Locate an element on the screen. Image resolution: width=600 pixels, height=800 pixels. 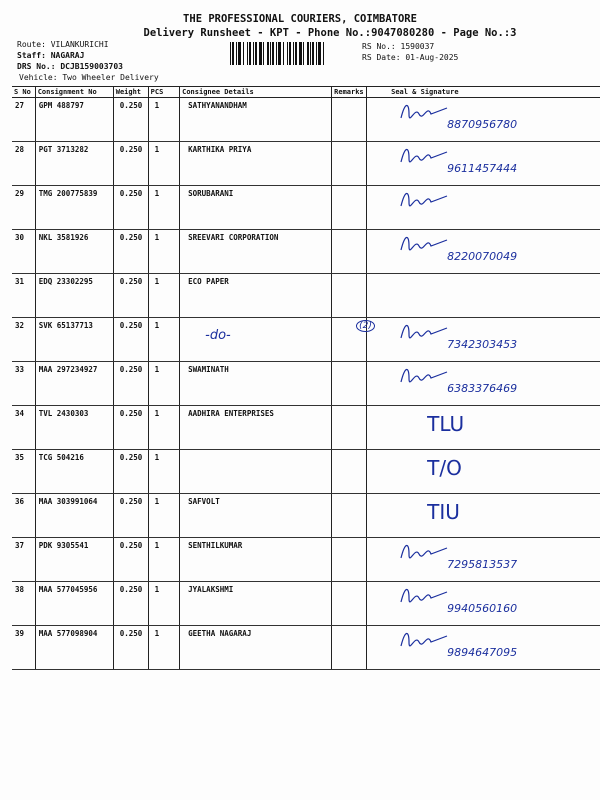
cell-sno: 29 is located at coordinates (24, 207).